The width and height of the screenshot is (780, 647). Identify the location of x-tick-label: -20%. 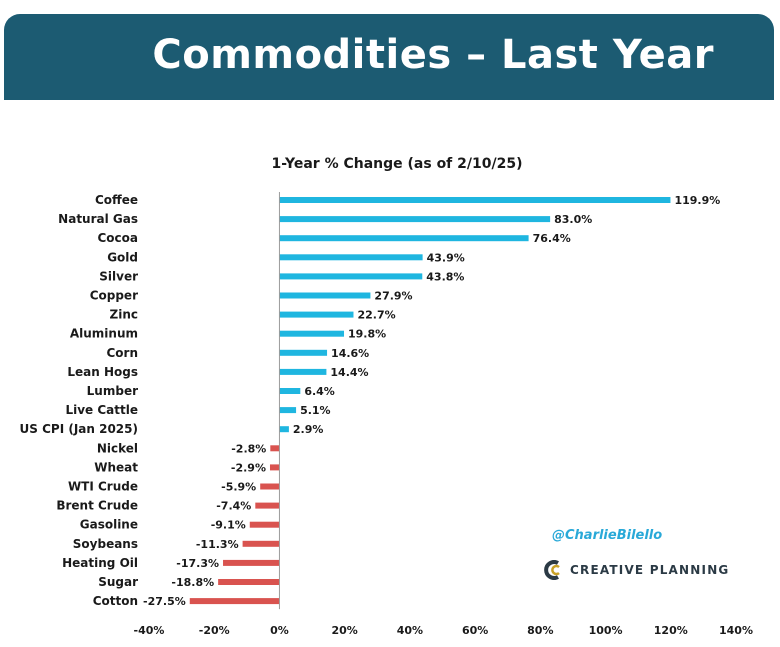
(214, 630).